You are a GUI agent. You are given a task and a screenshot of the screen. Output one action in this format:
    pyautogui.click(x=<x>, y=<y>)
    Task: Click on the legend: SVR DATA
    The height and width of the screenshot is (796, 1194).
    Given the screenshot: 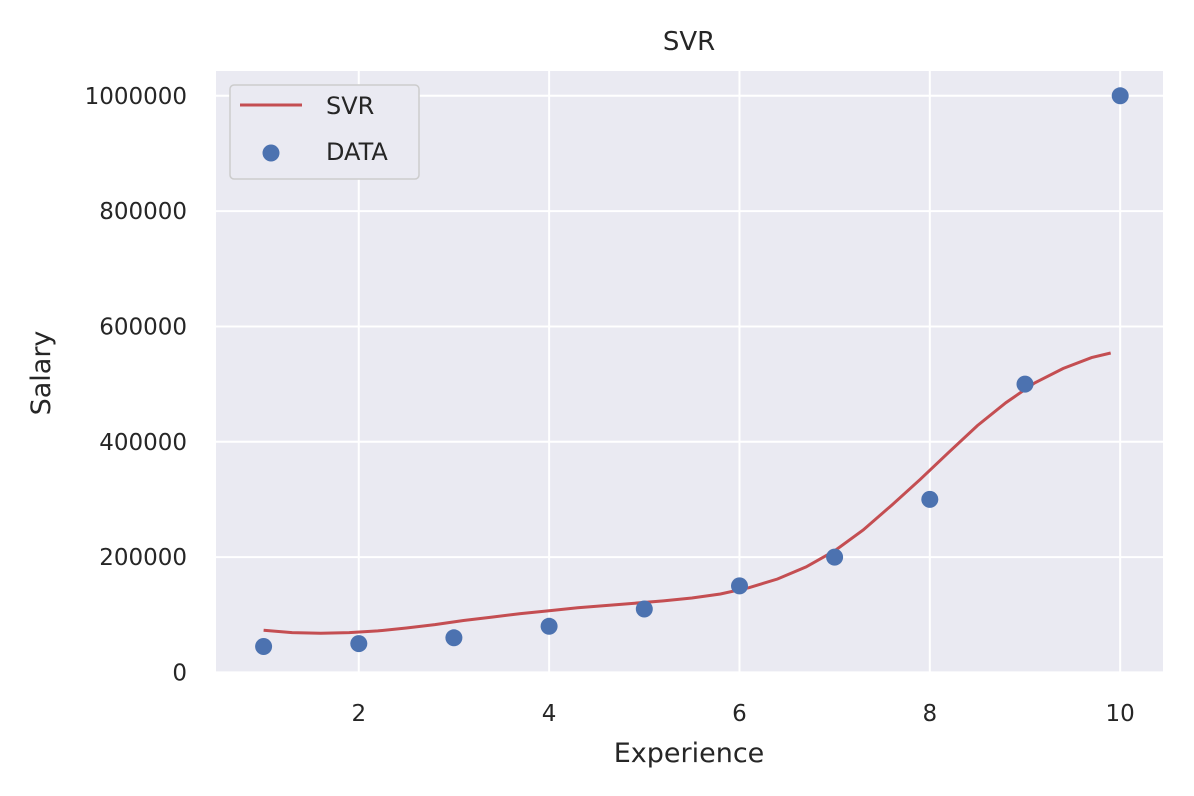 What is the action you would take?
    pyautogui.click(x=324, y=132)
    